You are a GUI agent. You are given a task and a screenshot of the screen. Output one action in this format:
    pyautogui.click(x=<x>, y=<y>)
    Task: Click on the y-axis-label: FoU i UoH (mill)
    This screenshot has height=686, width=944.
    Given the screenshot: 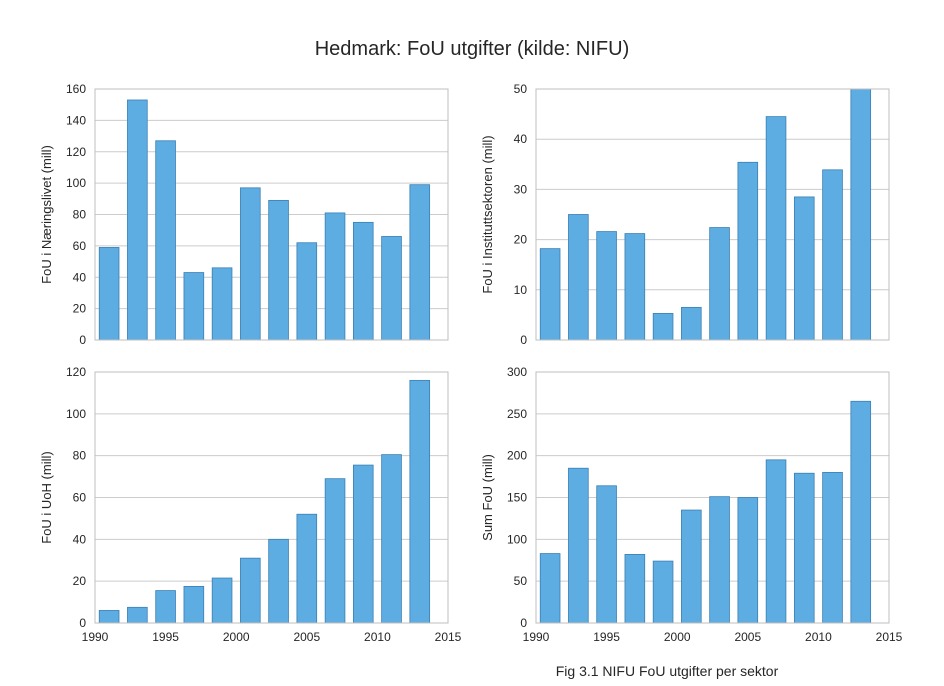 What is the action you would take?
    pyautogui.click(x=46, y=497)
    